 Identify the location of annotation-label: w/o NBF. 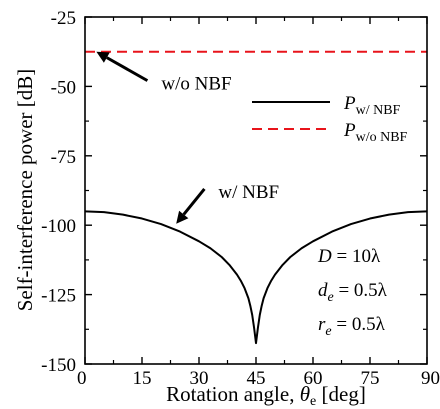
(196, 84).